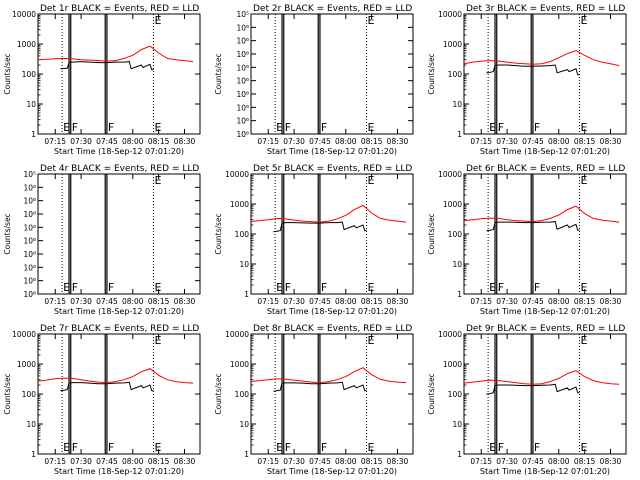  I want to click on chart-title: Det 1r BLACK = Events, RED = LLD, so click(119, 9).